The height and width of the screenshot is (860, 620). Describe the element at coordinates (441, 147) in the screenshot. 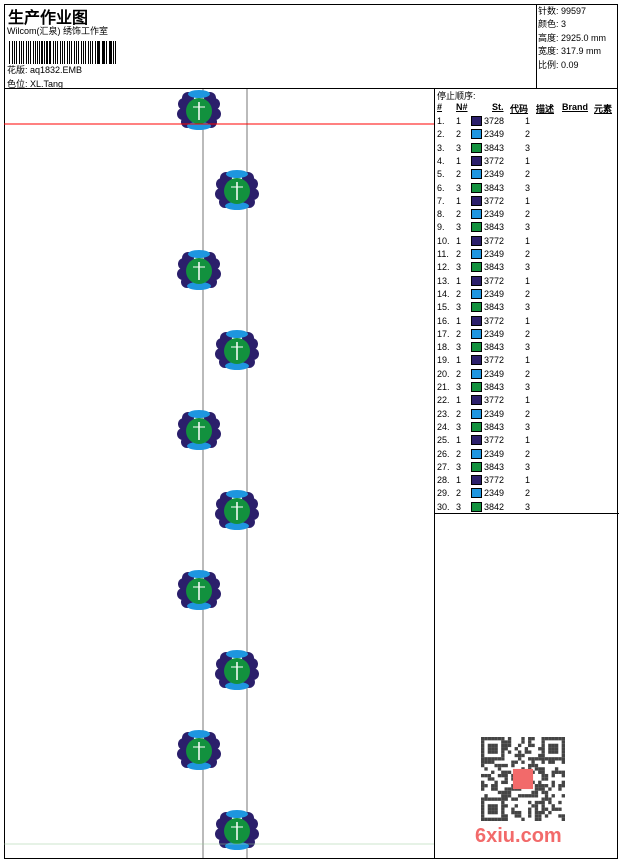

I see `stop-number: 3.` at that location.